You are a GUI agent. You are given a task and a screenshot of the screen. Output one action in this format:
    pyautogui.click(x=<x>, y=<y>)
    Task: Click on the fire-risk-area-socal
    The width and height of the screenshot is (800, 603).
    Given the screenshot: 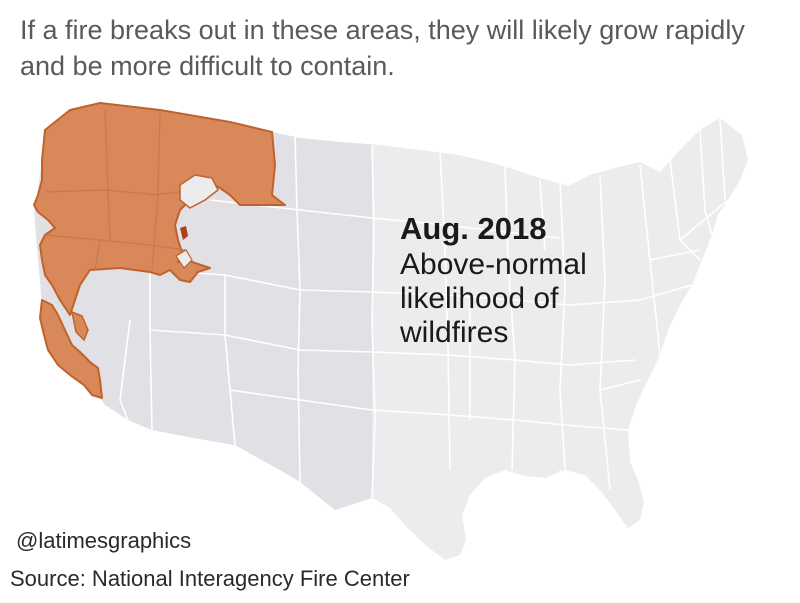 What is the action you would take?
    pyautogui.click(x=71, y=349)
    